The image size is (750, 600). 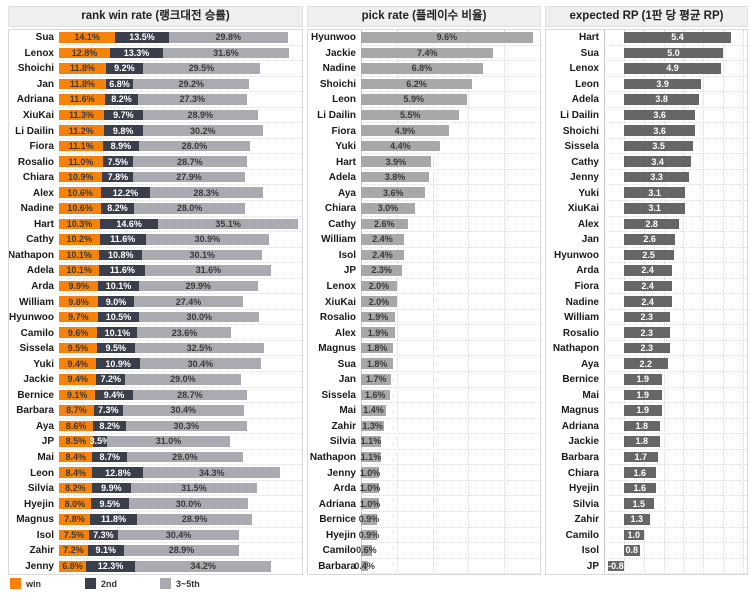 I want to click on third-fifth-swatch, so click(x=165, y=583).